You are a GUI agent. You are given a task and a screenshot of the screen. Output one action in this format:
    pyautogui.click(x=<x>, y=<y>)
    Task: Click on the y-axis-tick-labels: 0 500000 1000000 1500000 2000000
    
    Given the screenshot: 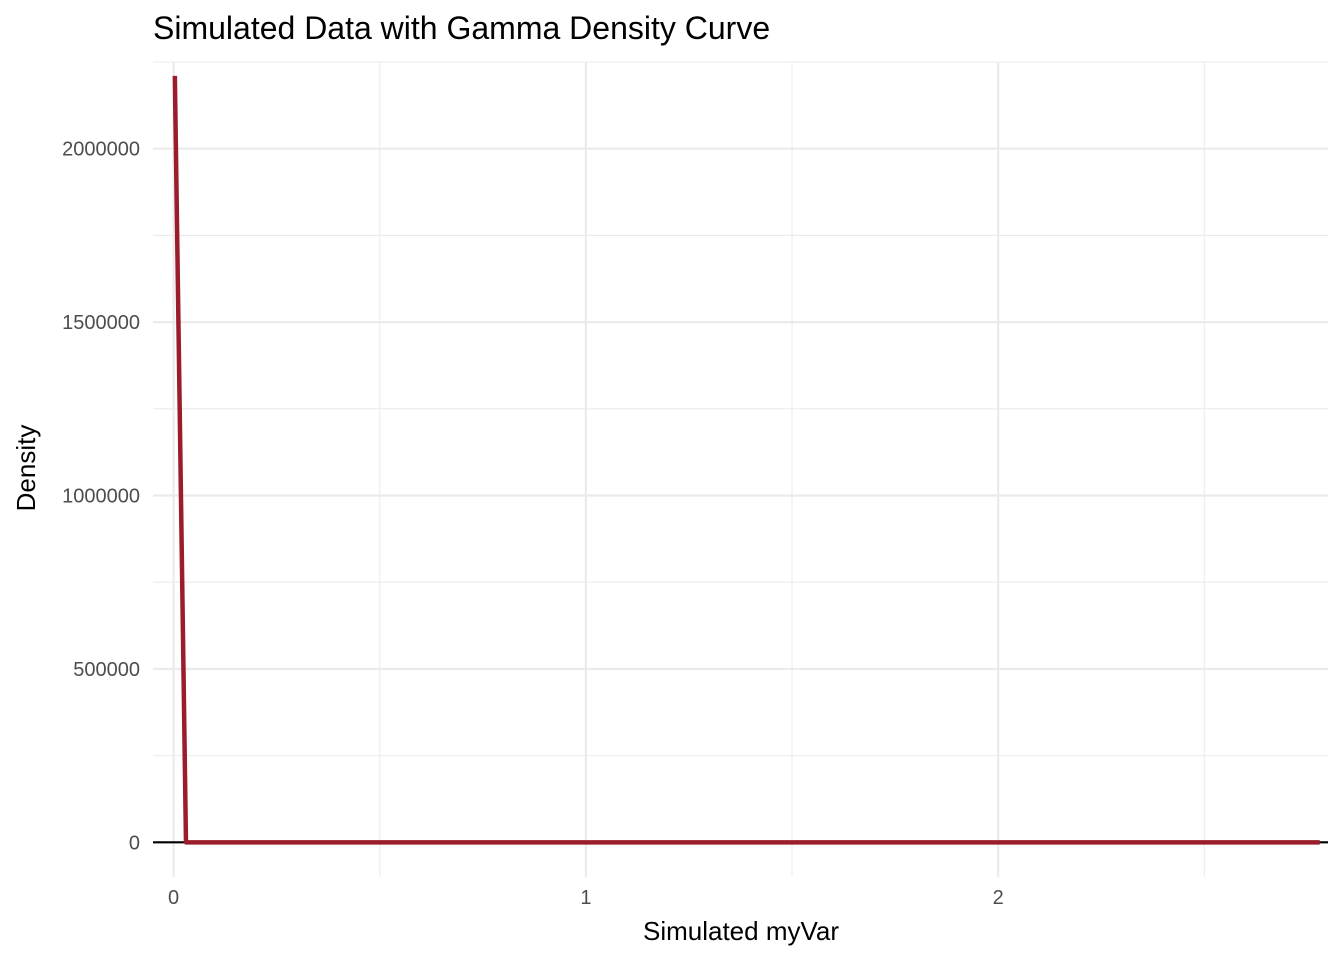 What is the action you would take?
    pyautogui.click(x=101, y=497)
    